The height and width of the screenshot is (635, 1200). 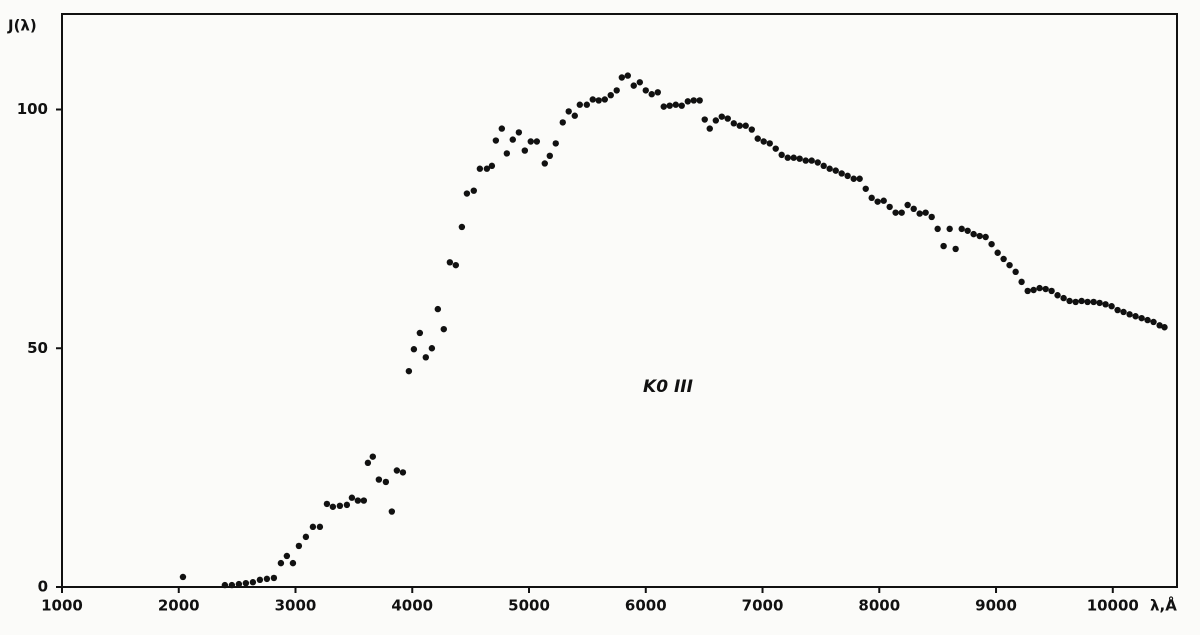 I want to click on y-tick-label: 50, so click(x=37, y=348).